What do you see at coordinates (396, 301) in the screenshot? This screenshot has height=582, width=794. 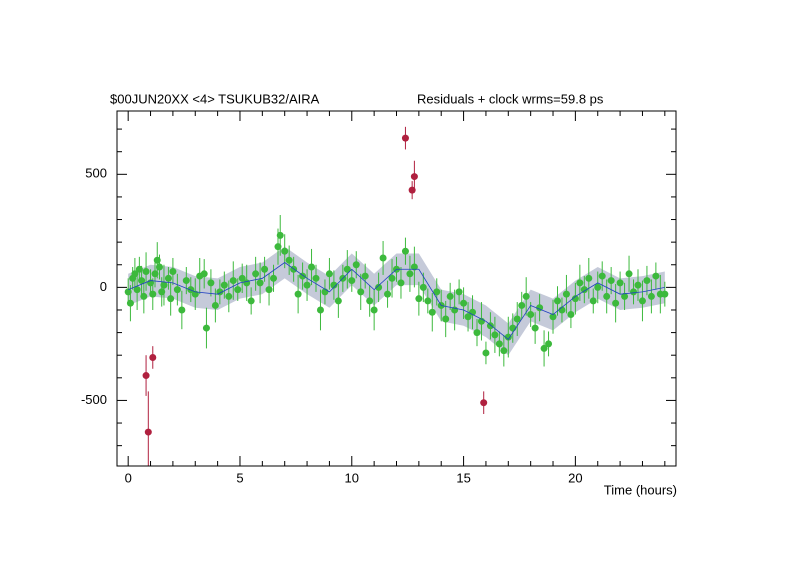 I see `model-line` at bounding box center [396, 301].